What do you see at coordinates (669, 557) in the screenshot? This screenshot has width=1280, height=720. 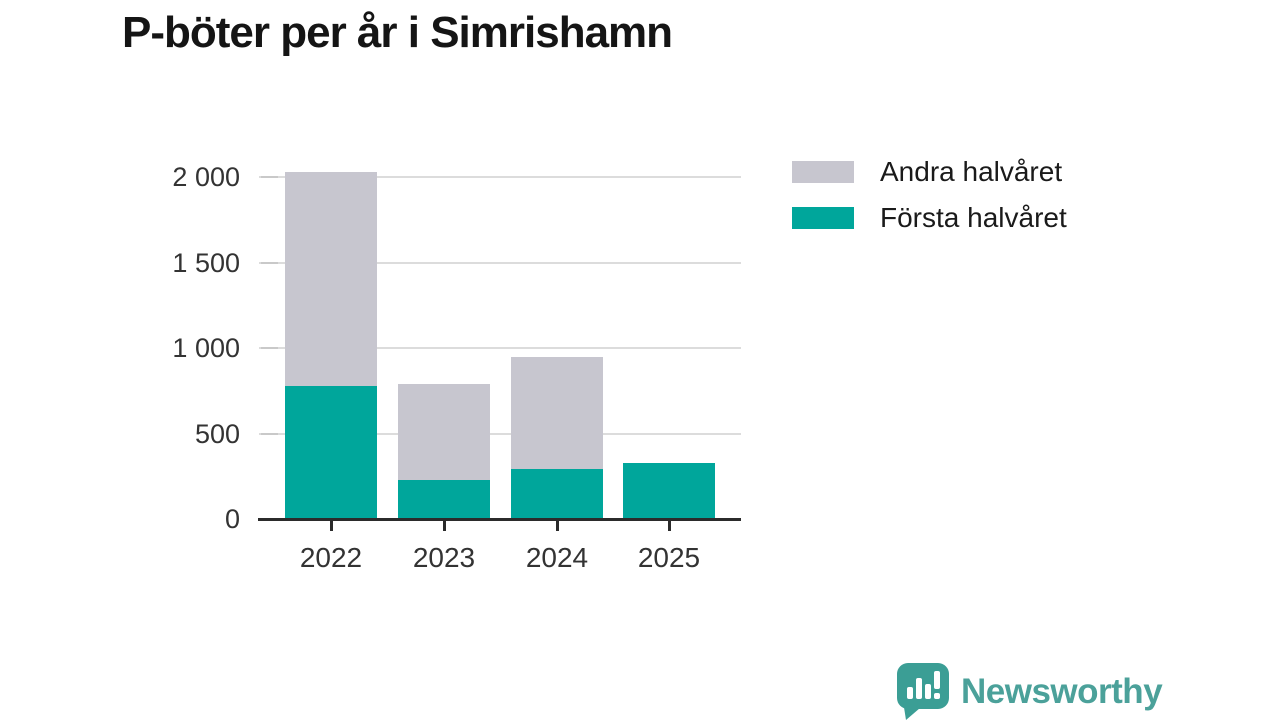 I see `x-tick-label: 2025` at bounding box center [669, 557].